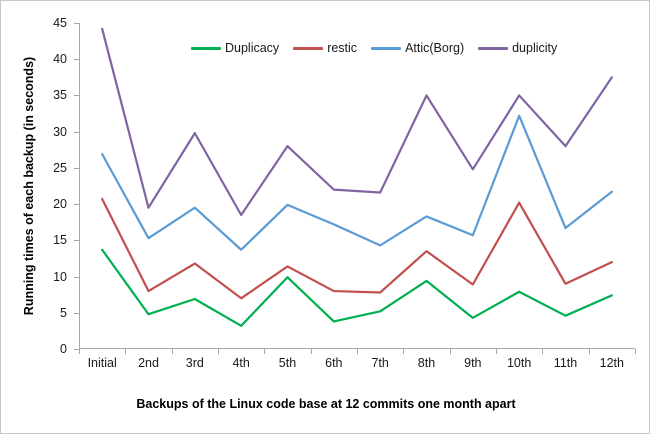  What do you see at coordinates (60, 23) in the screenshot?
I see `y-axis-tick-label: 45` at bounding box center [60, 23].